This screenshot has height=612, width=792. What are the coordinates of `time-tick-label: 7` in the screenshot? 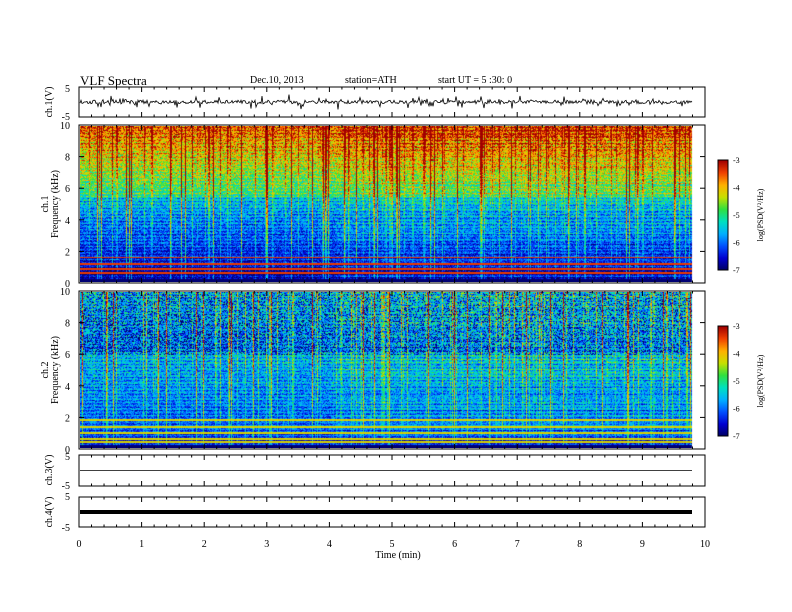 It's located at (517, 544).